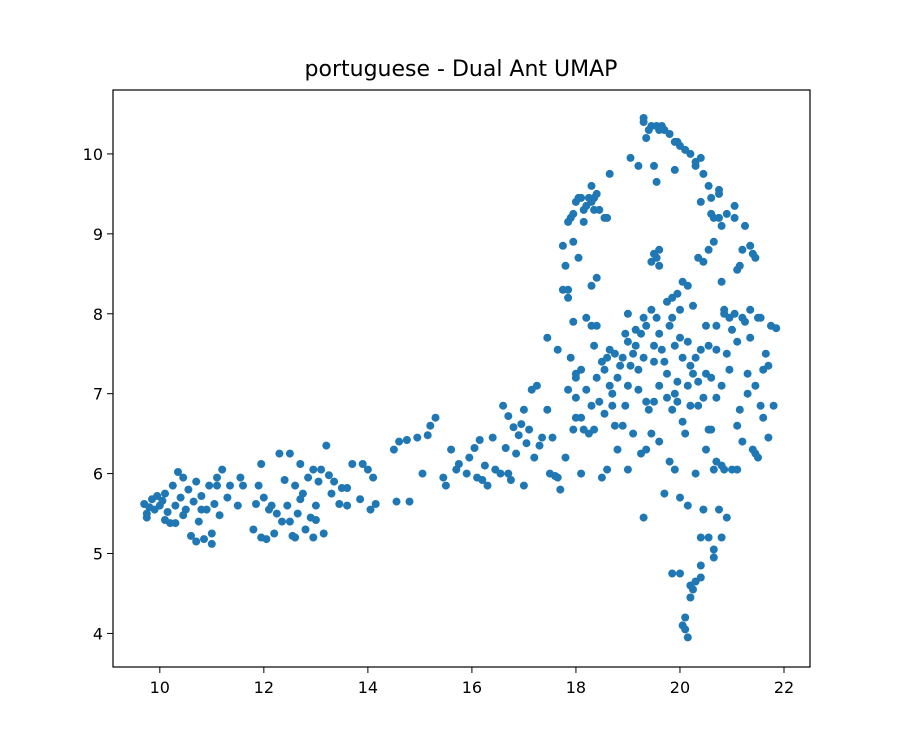  What do you see at coordinates (680, 687) in the screenshot?
I see `x-tick-label: 20` at bounding box center [680, 687].